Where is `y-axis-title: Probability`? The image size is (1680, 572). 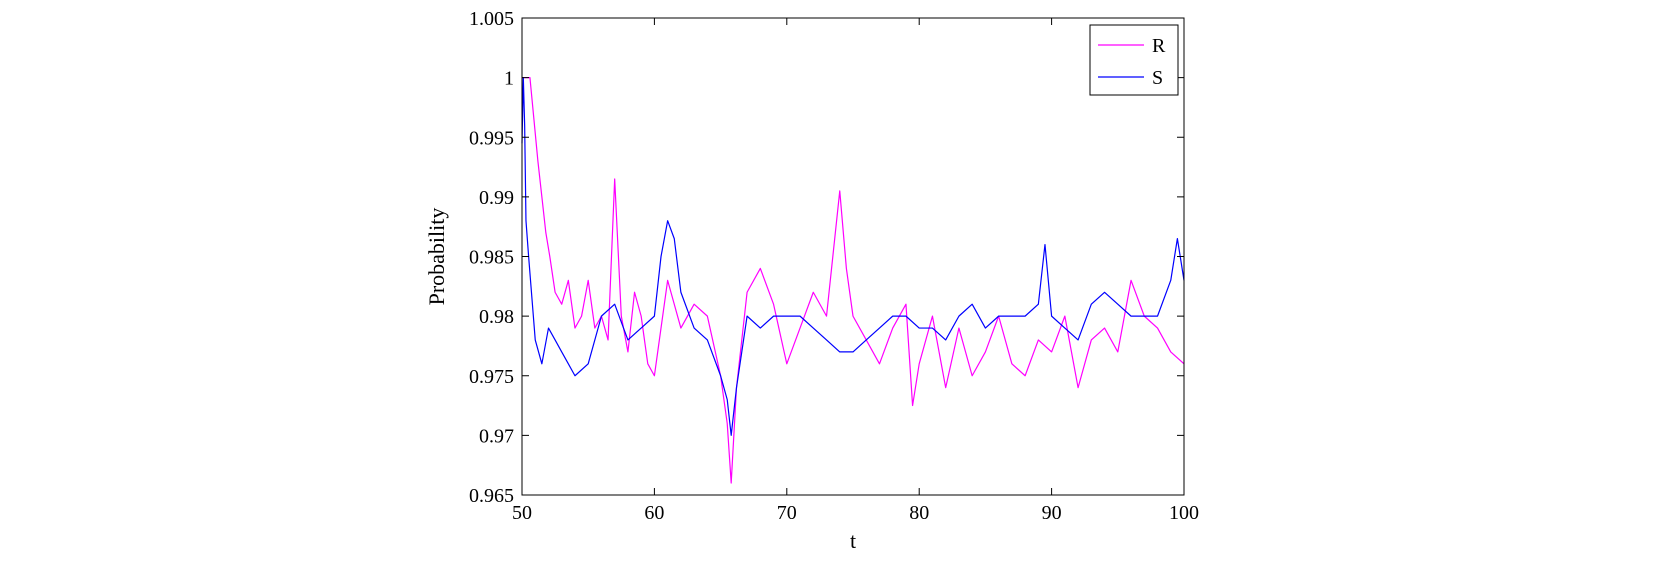
y-axis-title: Probability is located at coordinates (436, 257).